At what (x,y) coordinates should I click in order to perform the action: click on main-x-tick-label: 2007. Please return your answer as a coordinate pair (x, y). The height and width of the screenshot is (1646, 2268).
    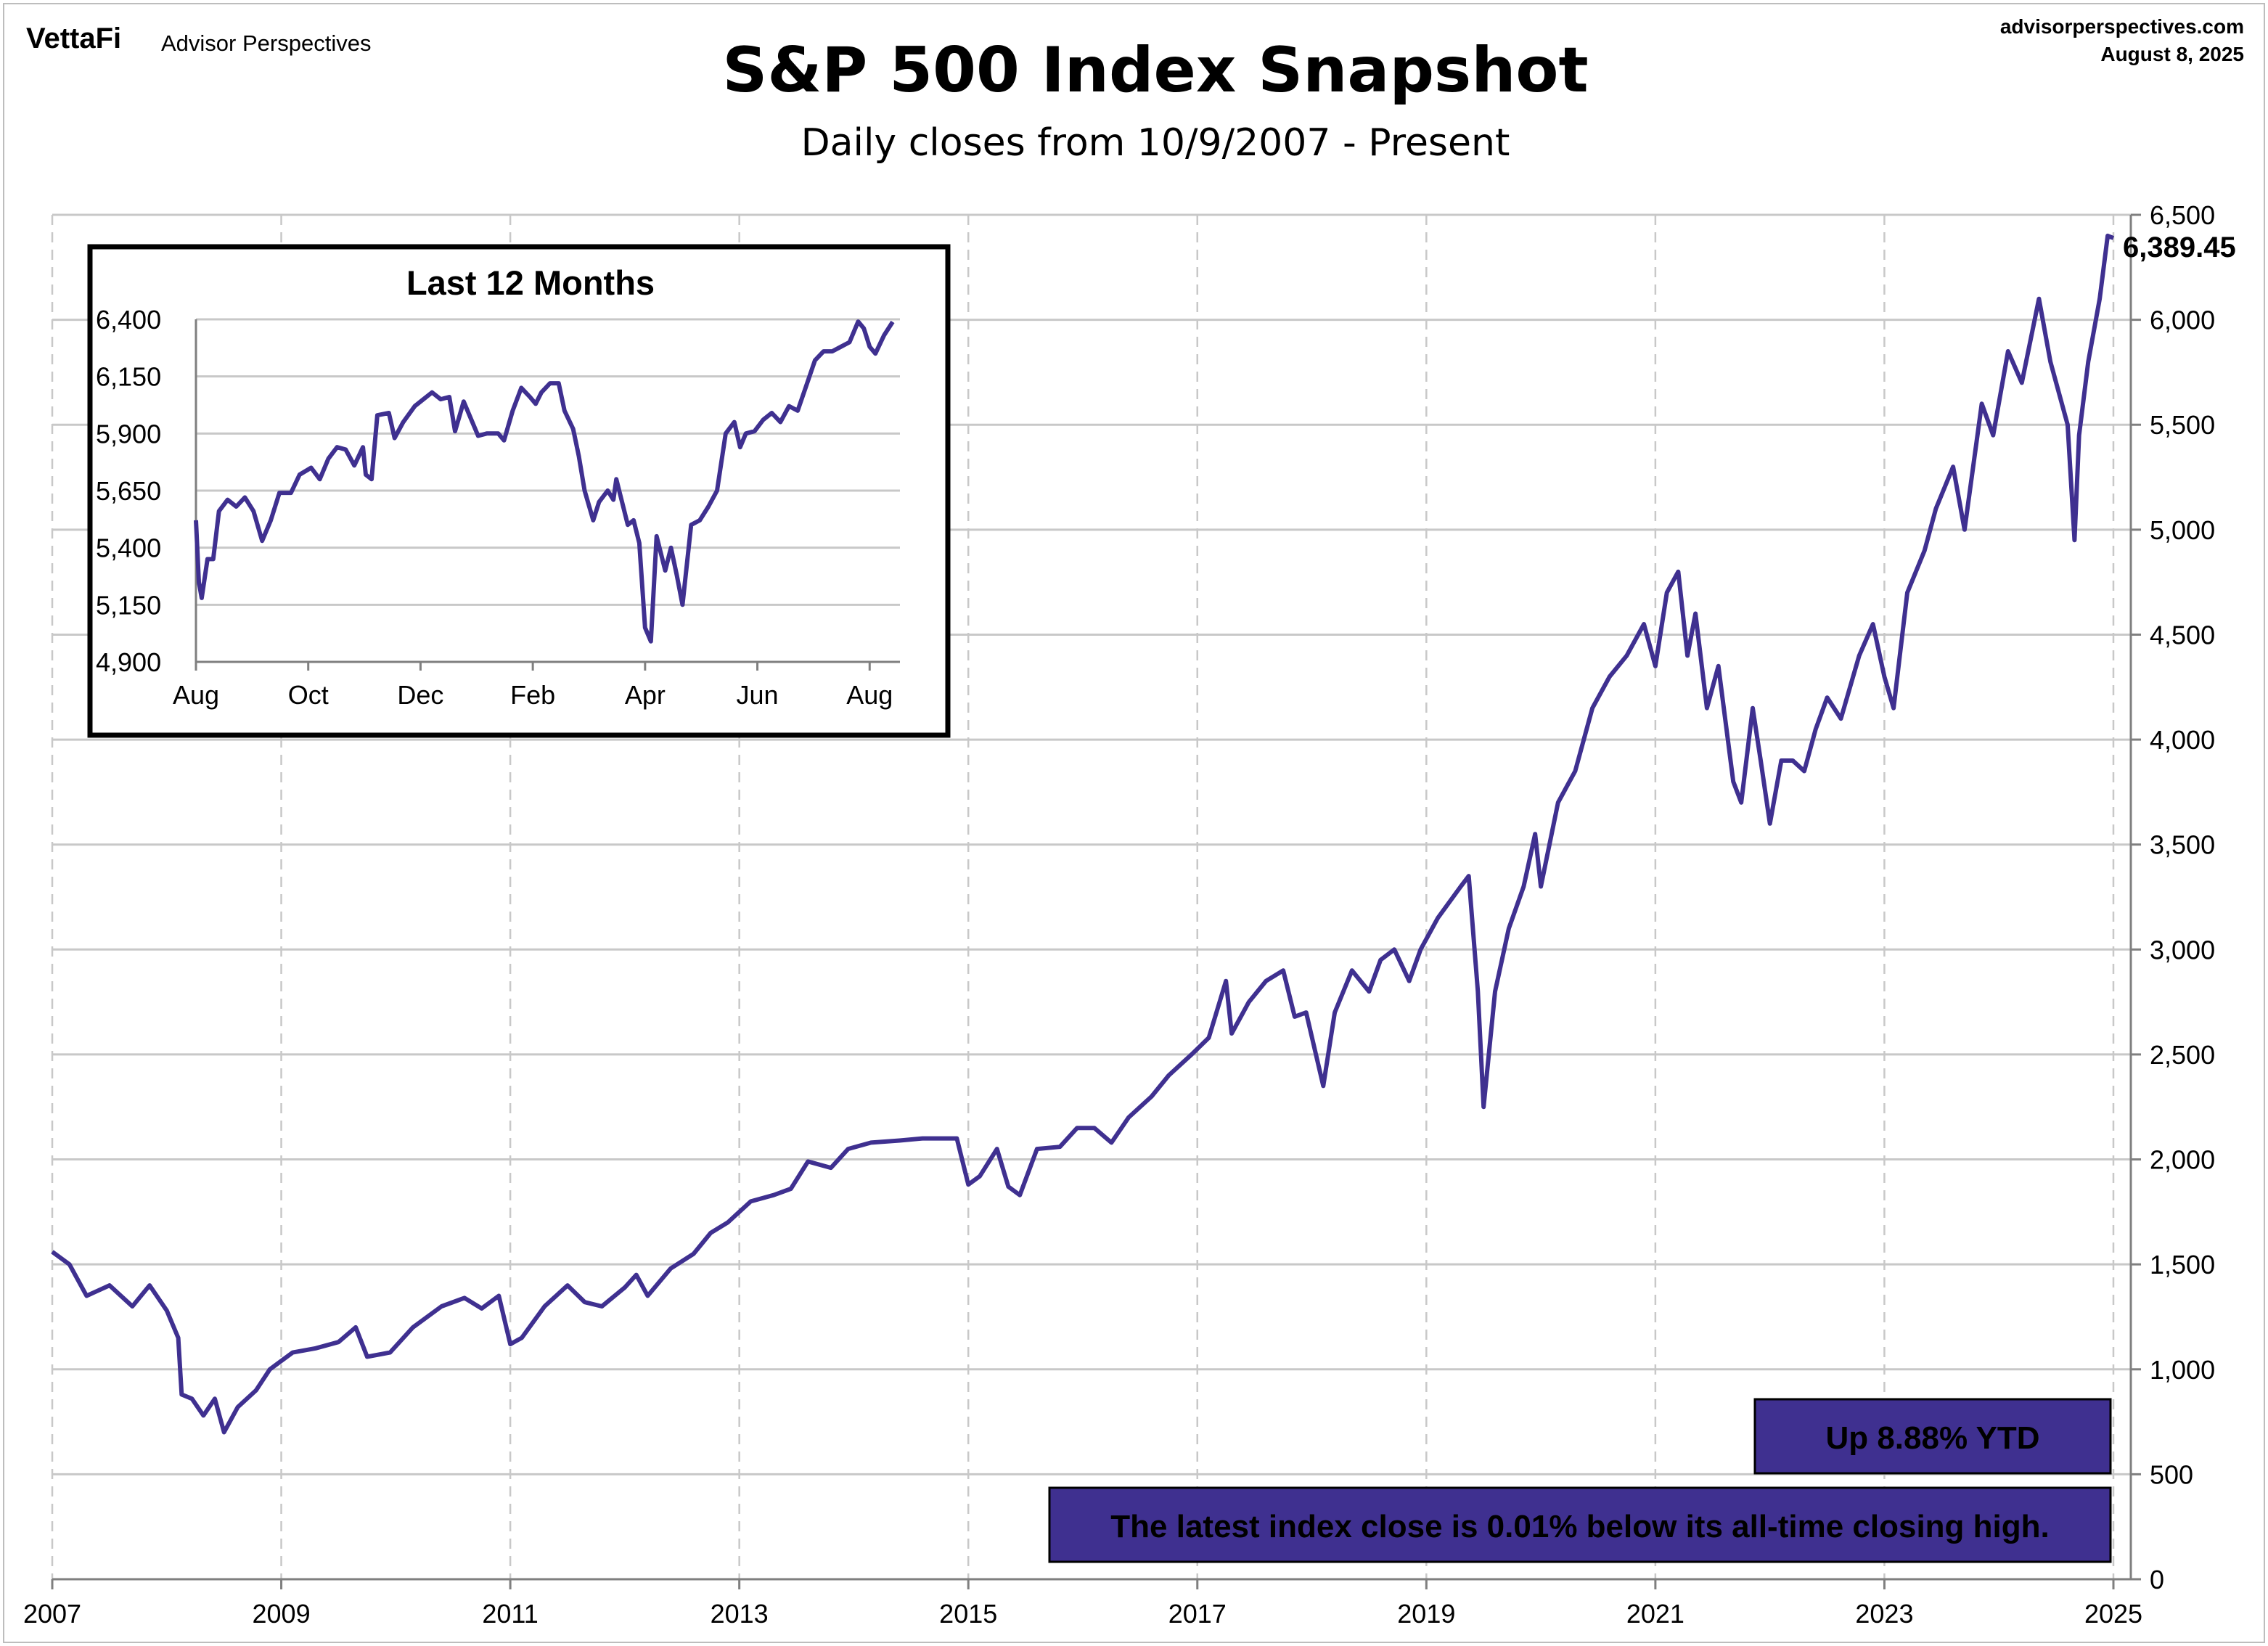
    Looking at the image, I should click on (52, 1614).